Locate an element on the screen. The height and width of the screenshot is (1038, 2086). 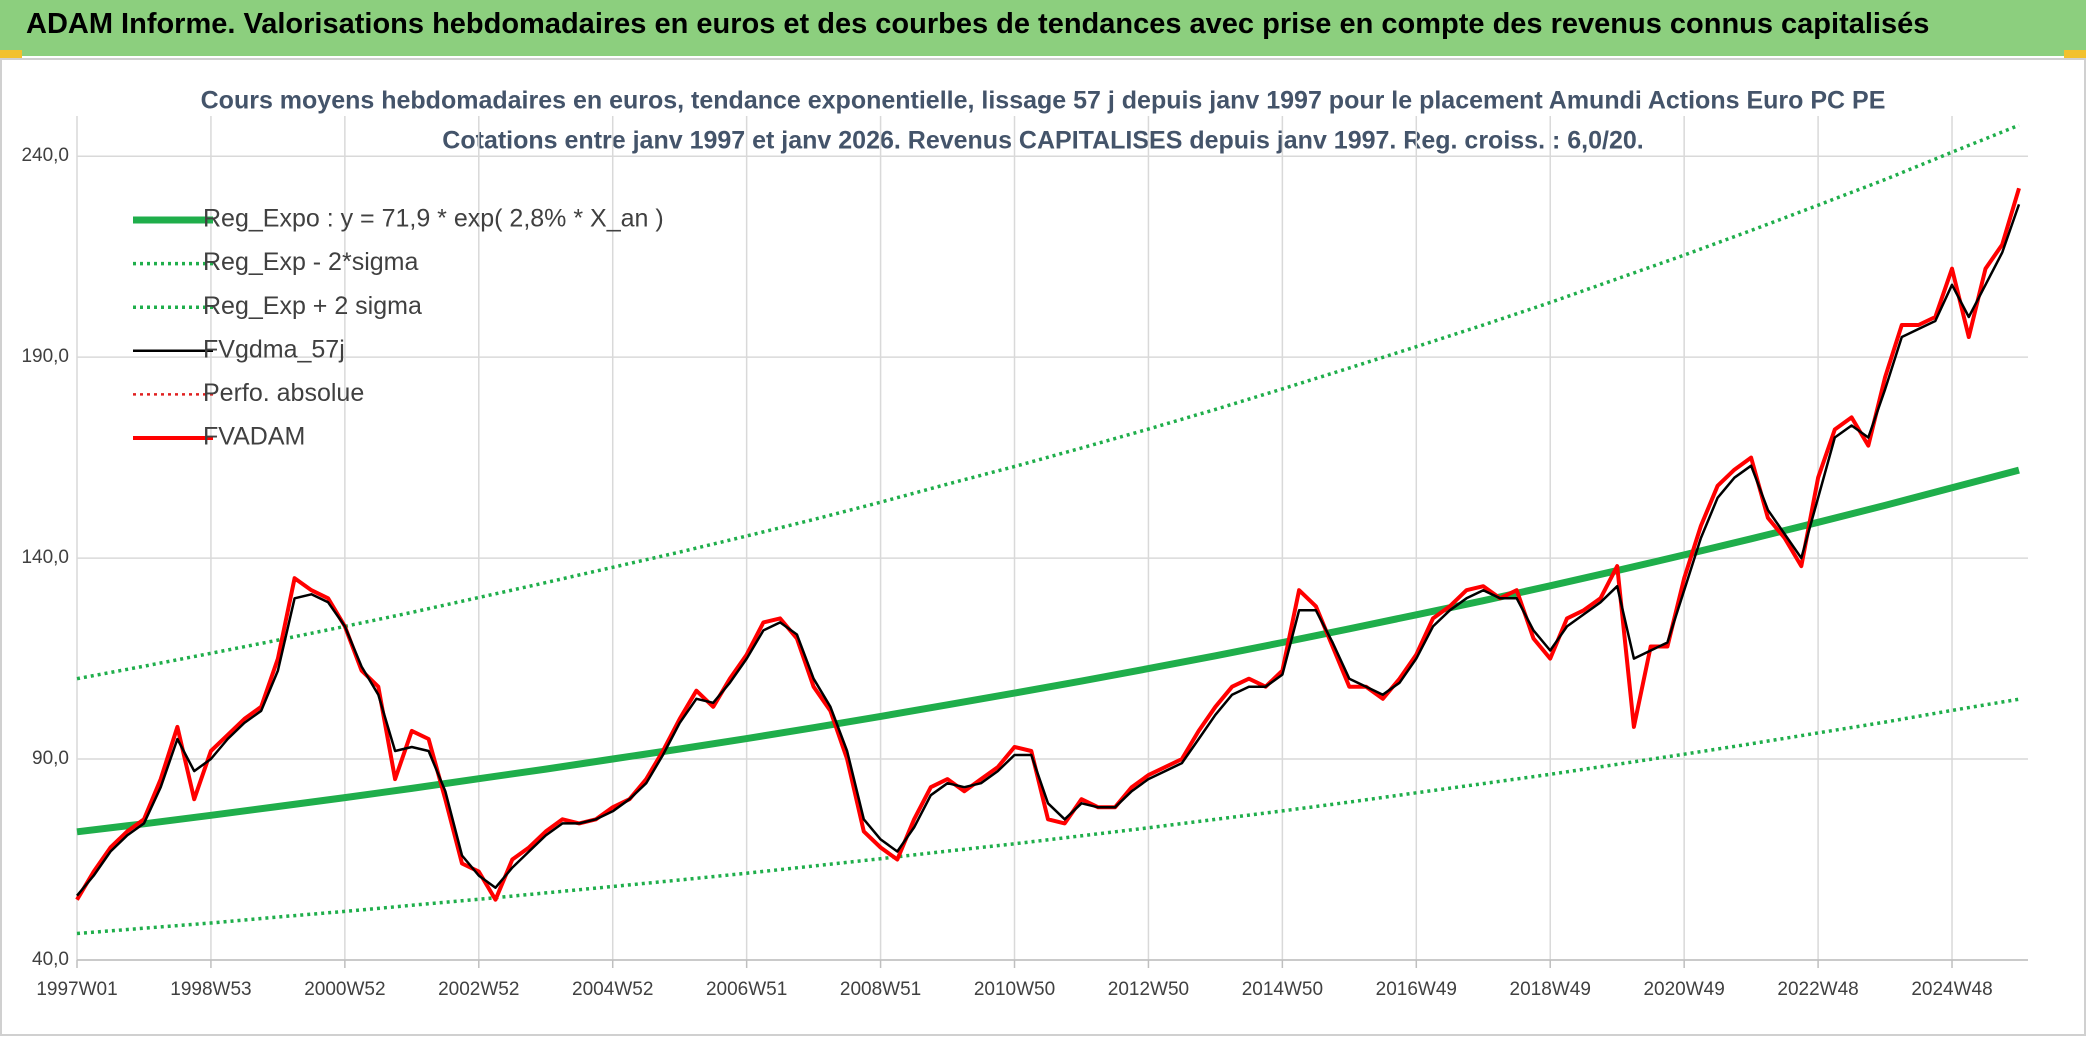
x-tick-label: 2006W51 is located at coordinates (746, 989).